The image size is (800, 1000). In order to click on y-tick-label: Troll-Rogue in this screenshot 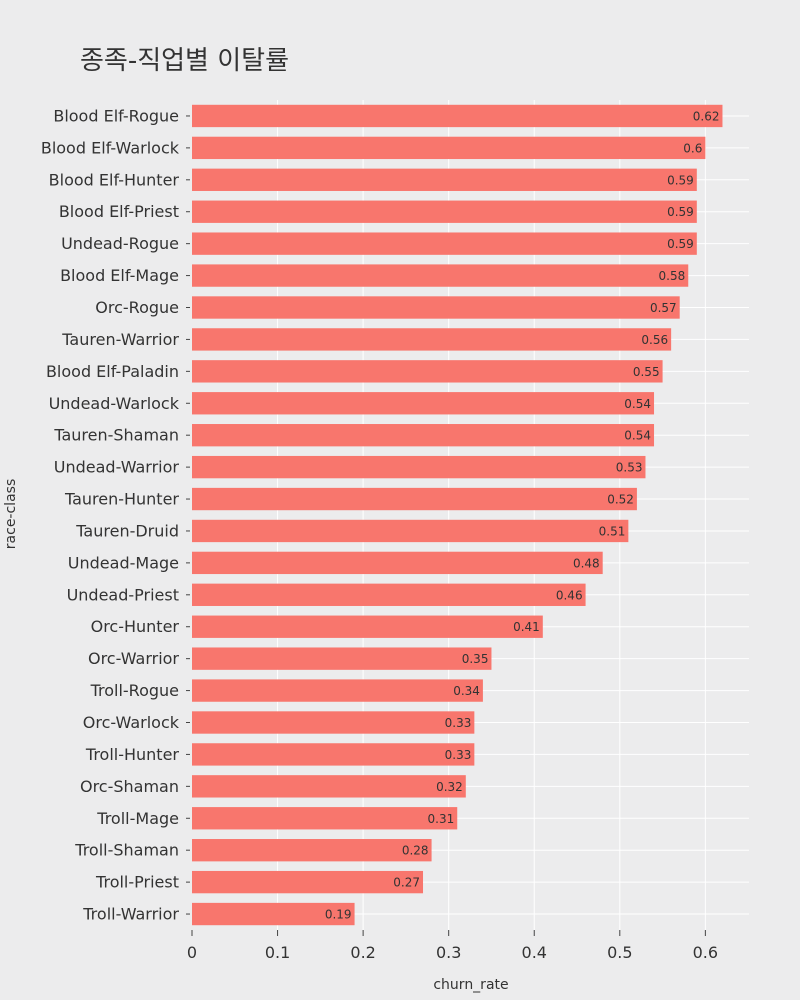, I will do `click(134, 690)`.